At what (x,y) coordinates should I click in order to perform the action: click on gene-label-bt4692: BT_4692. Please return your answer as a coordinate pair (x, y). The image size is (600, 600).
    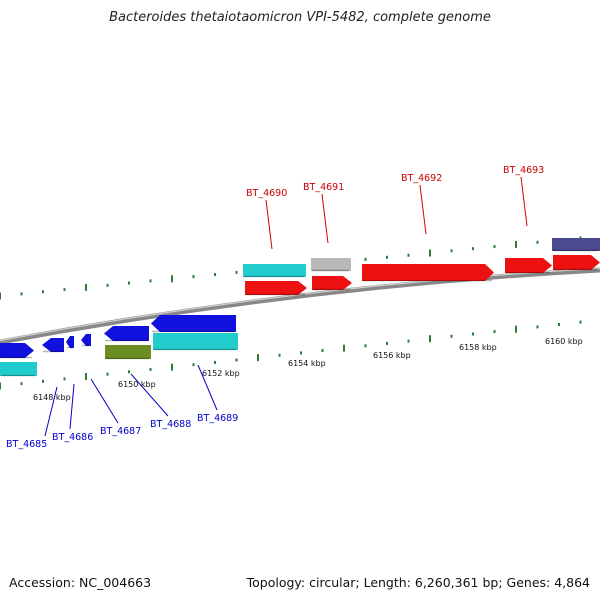
    Looking at the image, I should click on (421, 178).